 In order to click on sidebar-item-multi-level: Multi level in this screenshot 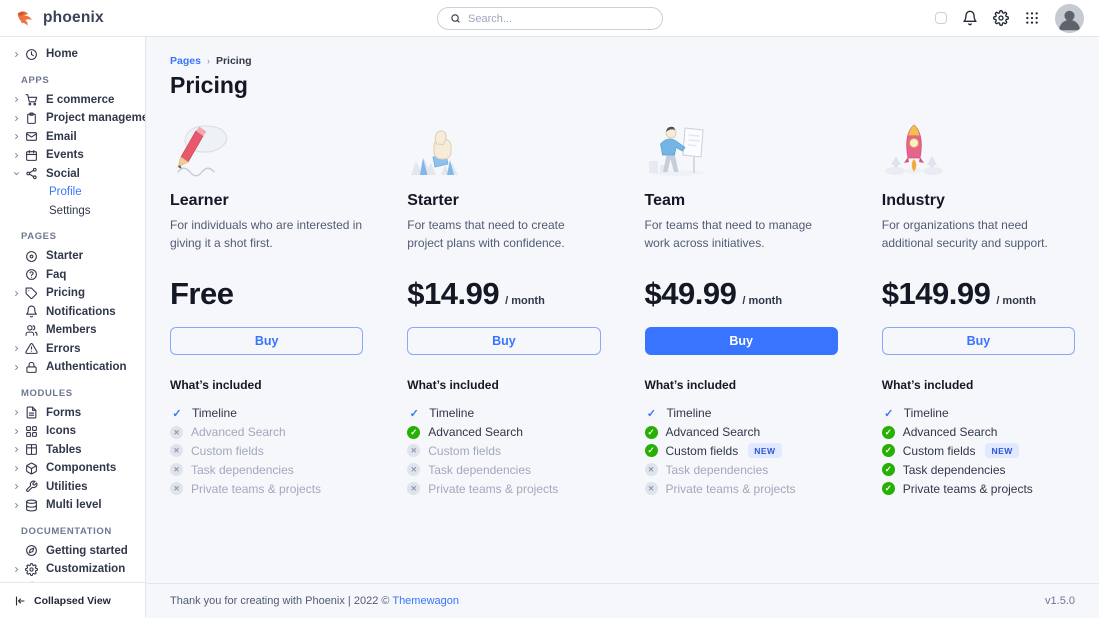, I will do `click(72, 505)`.